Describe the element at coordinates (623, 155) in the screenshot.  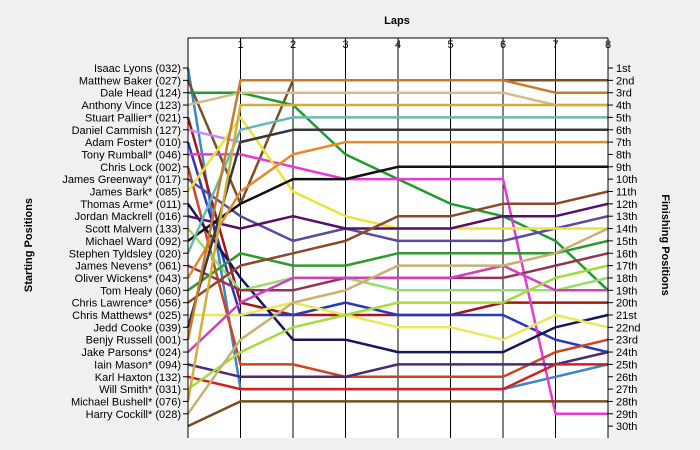
I see `finish-label-8th: 8th` at that location.